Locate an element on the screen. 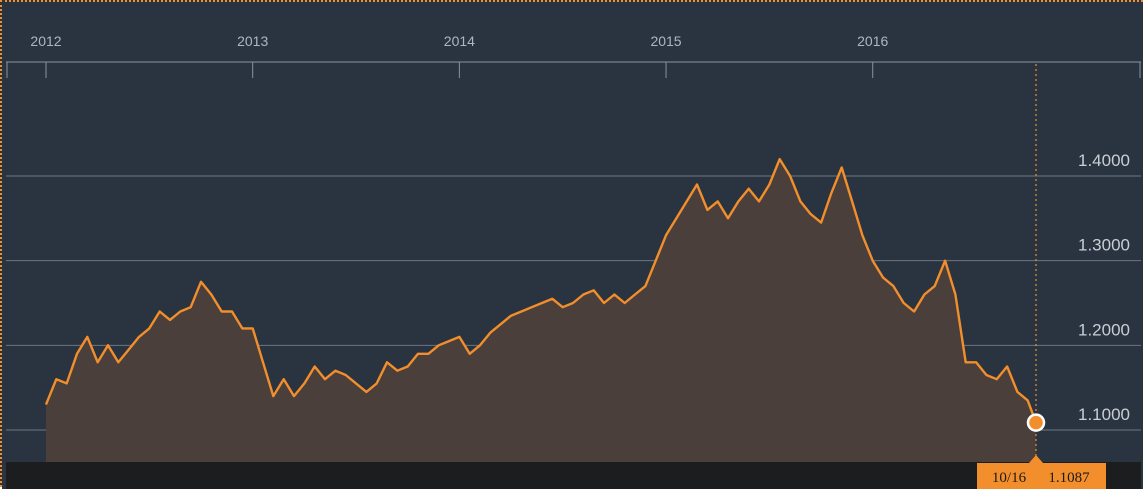 The height and width of the screenshot is (489, 1143). y-tick-label: 1.2000 is located at coordinates (1104, 329).